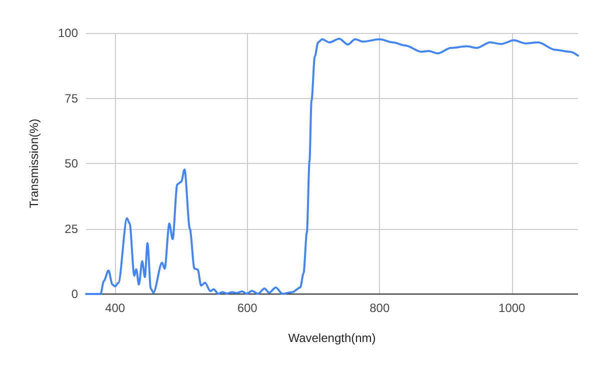  What do you see at coordinates (34, 163) in the screenshot?
I see `y-axis-title: Transmission(%)` at bounding box center [34, 163].